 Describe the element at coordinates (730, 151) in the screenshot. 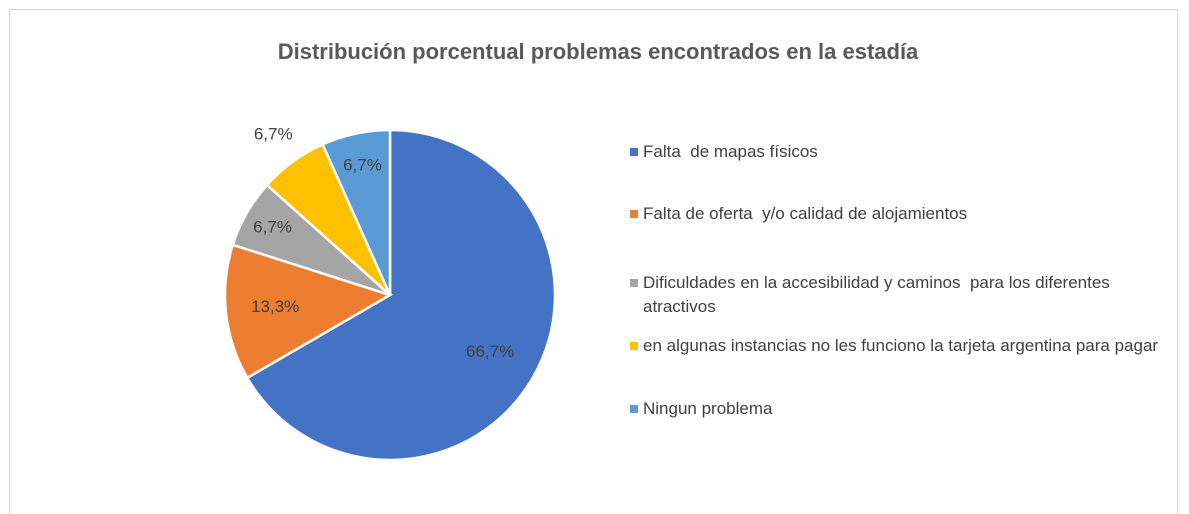

I see `legend-label: Falta de mapas físicos` at that location.